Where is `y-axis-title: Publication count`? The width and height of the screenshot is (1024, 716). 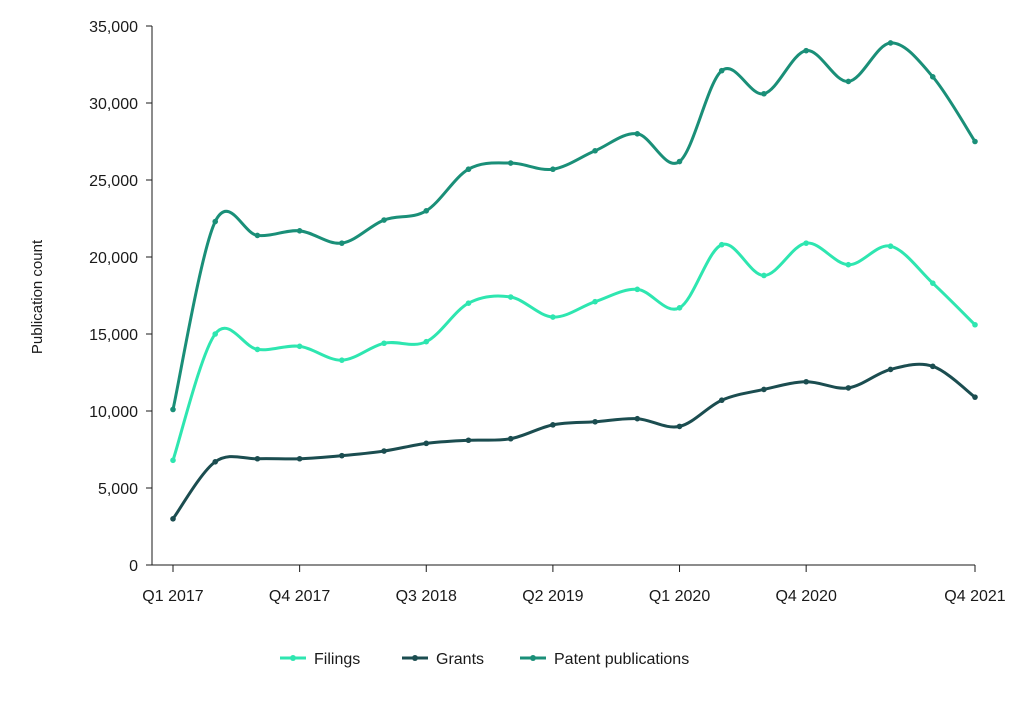
y-axis-title: Publication count is located at coordinates (37, 296).